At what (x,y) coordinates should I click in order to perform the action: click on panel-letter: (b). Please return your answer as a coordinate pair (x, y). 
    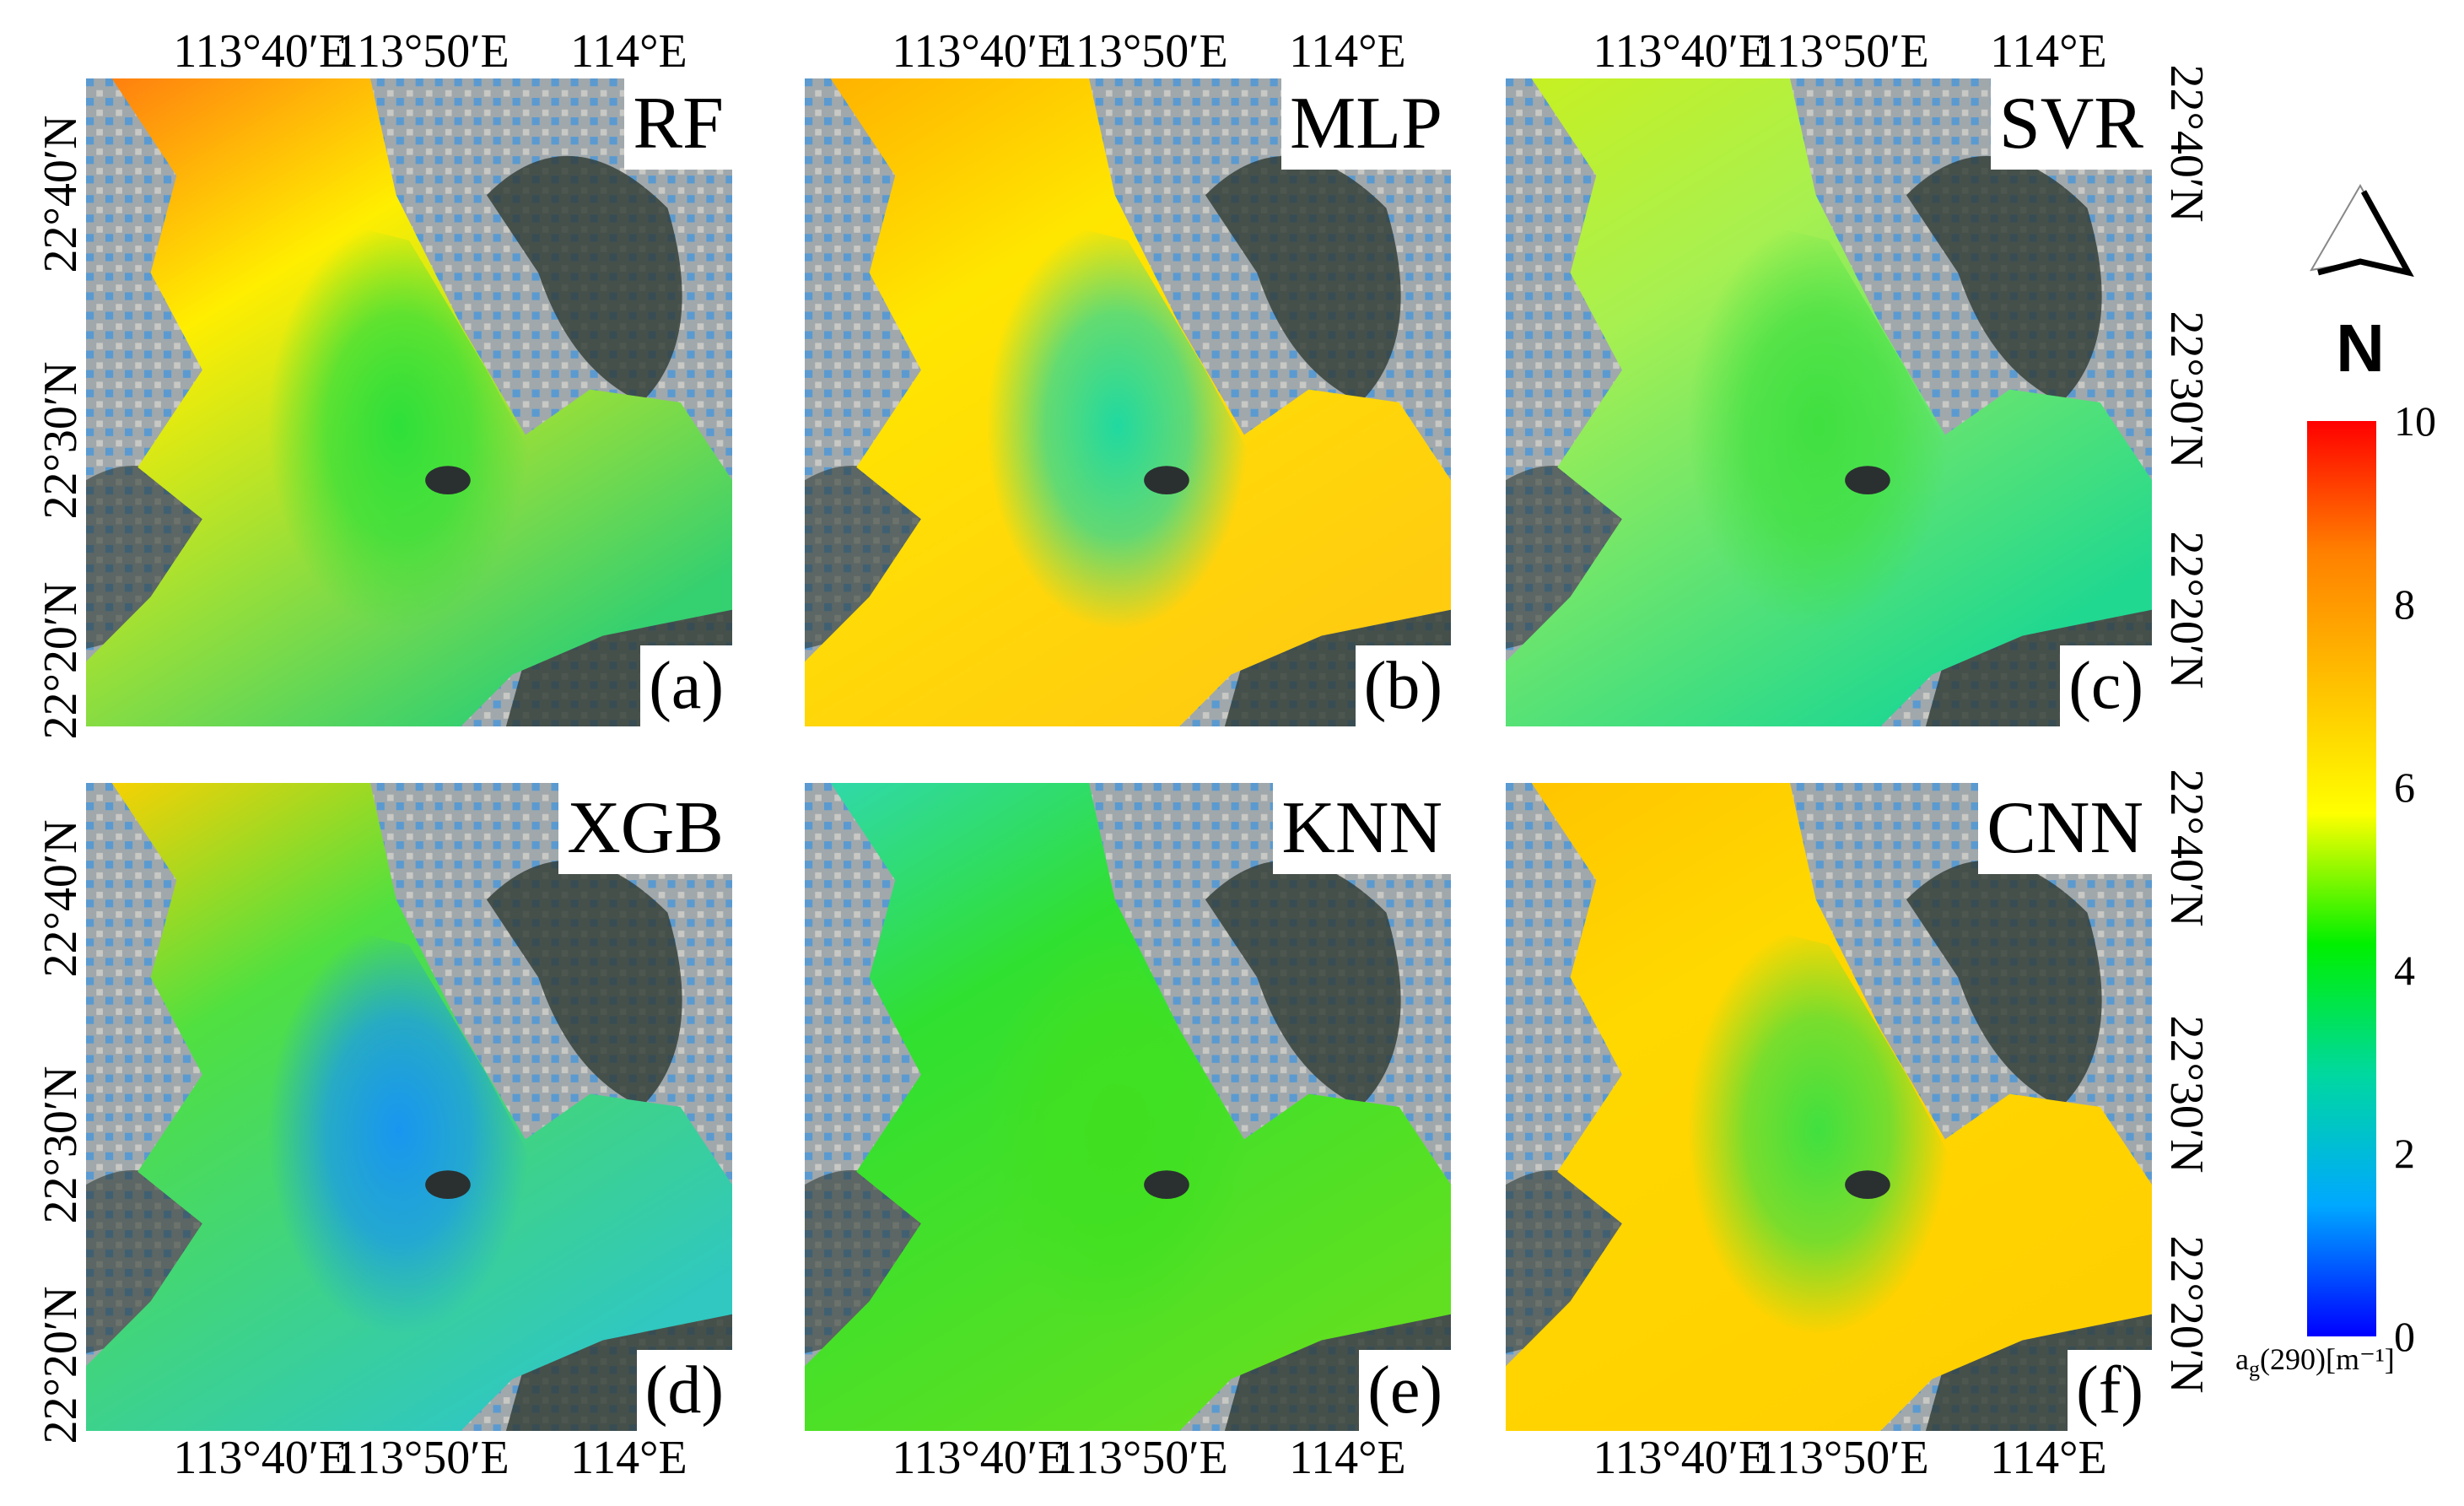
    Looking at the image, I should click on (1403, 685).